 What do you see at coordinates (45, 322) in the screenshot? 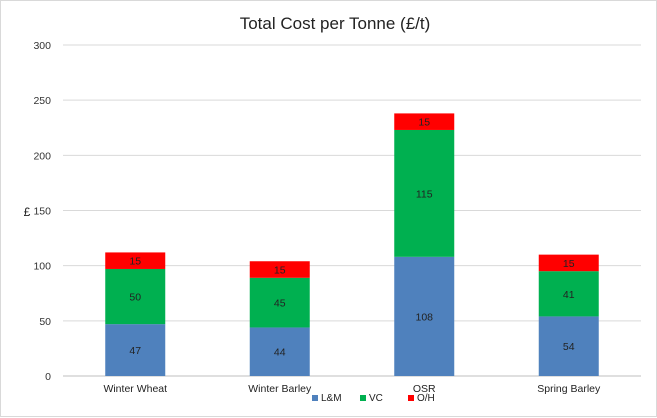
I see `y-tick-label: 50` at bounding box center [45, 322].